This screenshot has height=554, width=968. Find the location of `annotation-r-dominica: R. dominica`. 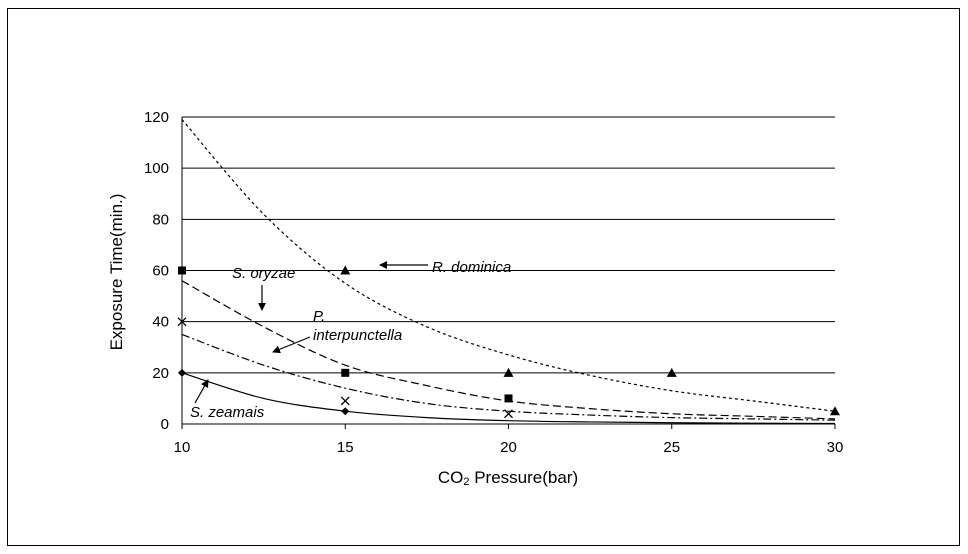

annotation-r-dominica: R. dominica is located at coordinates (471, 267).